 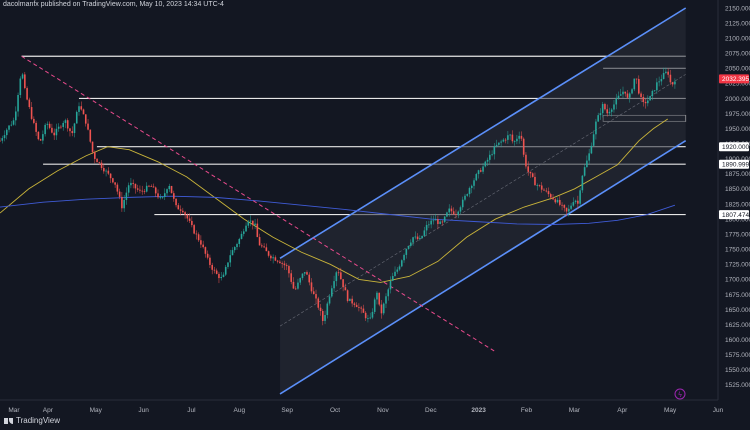 I want to click on time-tick-label: Oct, so click(x=335, y=410).